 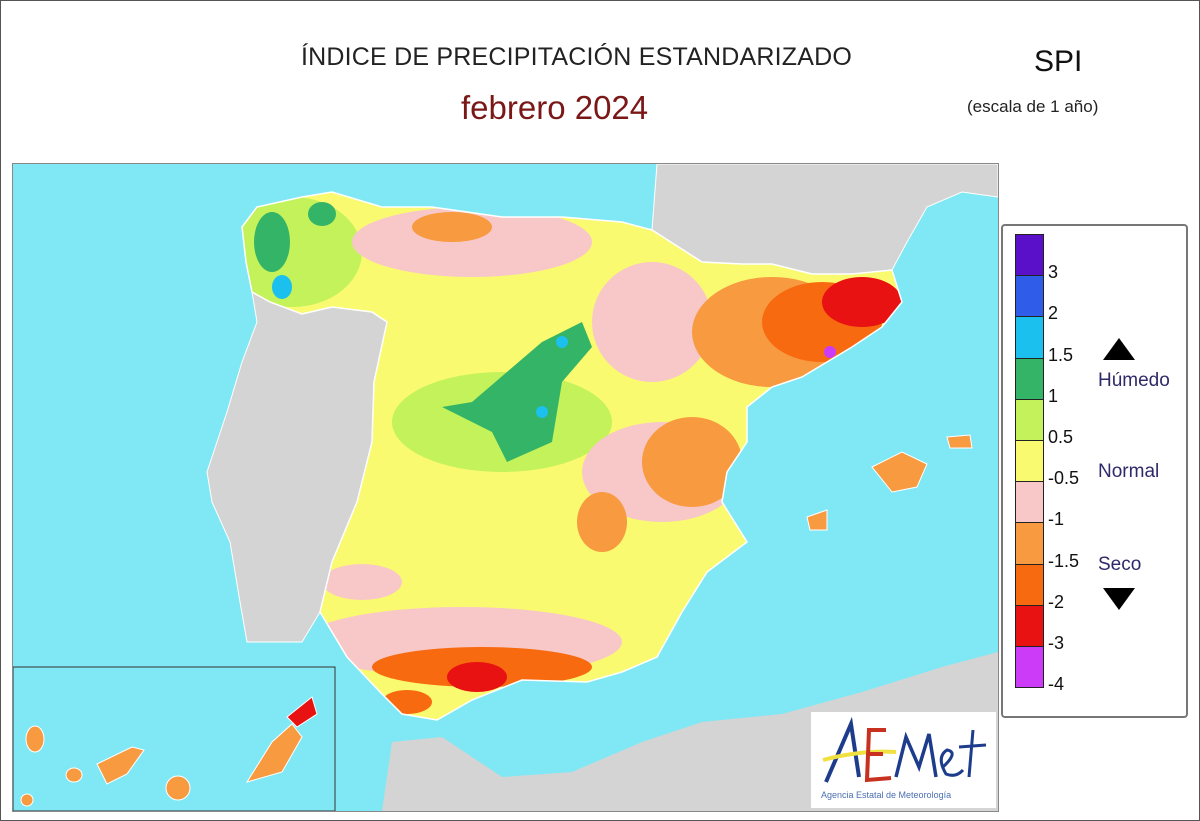 I want to click on legend-tick-label: 2, so click(x=1053, y=313).